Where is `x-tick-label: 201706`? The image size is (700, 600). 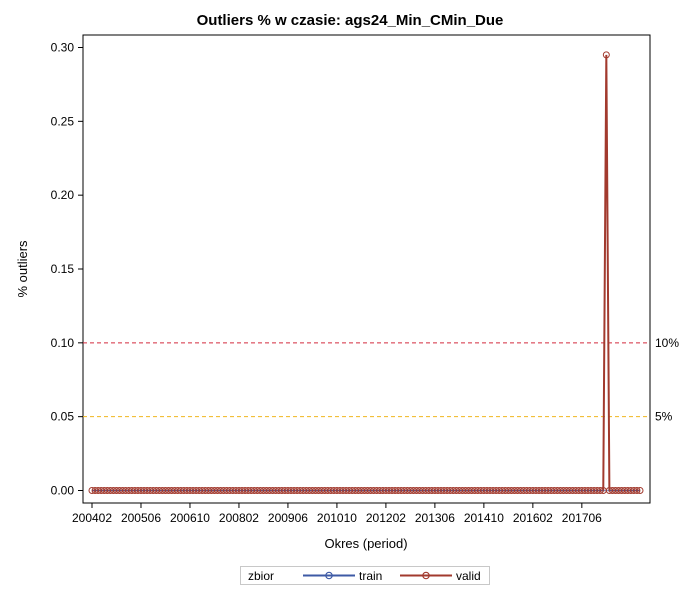
x-tick-label: 201706 is located at coordinates (582, 518).